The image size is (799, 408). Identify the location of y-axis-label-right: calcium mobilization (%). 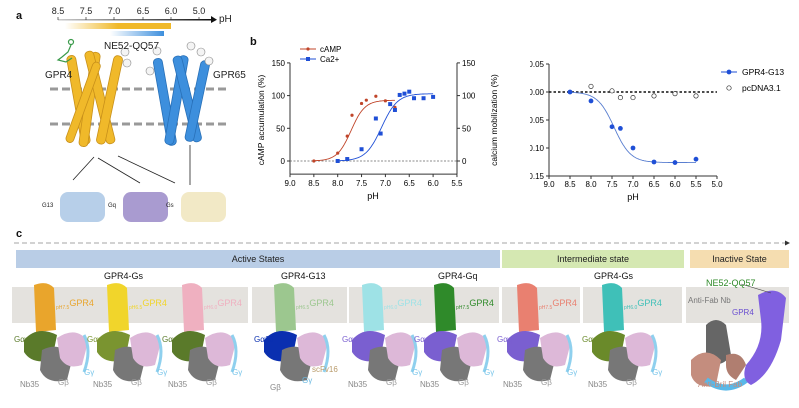
(494, 120).